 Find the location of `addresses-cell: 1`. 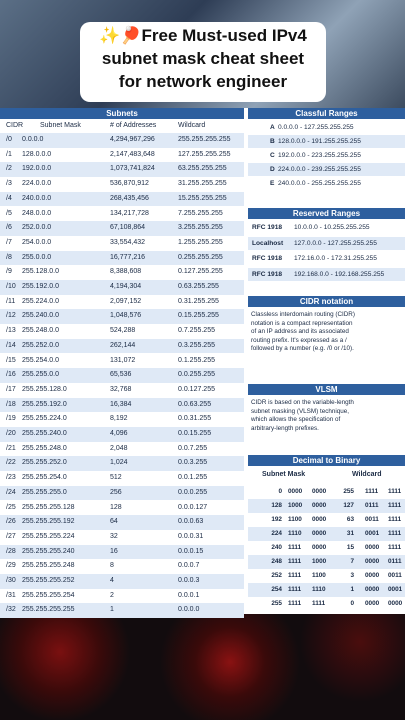

addresses-cell: 1 is located at coordinates (112, 610).